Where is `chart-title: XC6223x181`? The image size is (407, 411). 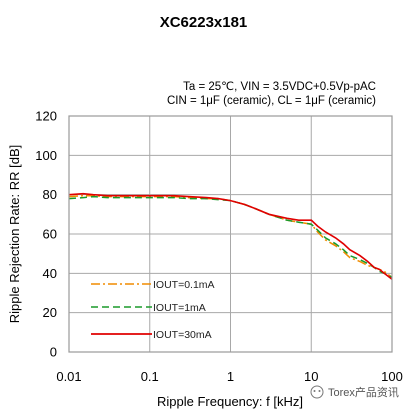
chart-title: XC6223x181 is located at coordinates (204, 22).